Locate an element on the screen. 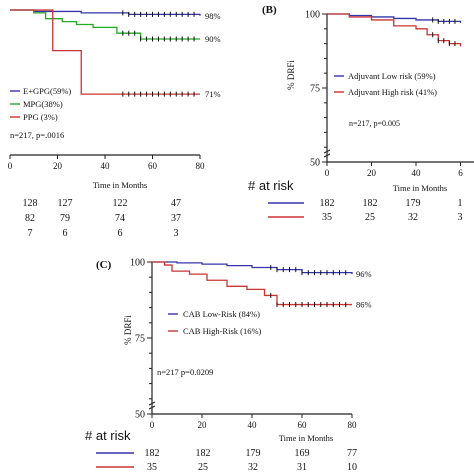 The image size is (474, 474). panel-b-x-tick-label: 6 is located at coordinates (460, 173).